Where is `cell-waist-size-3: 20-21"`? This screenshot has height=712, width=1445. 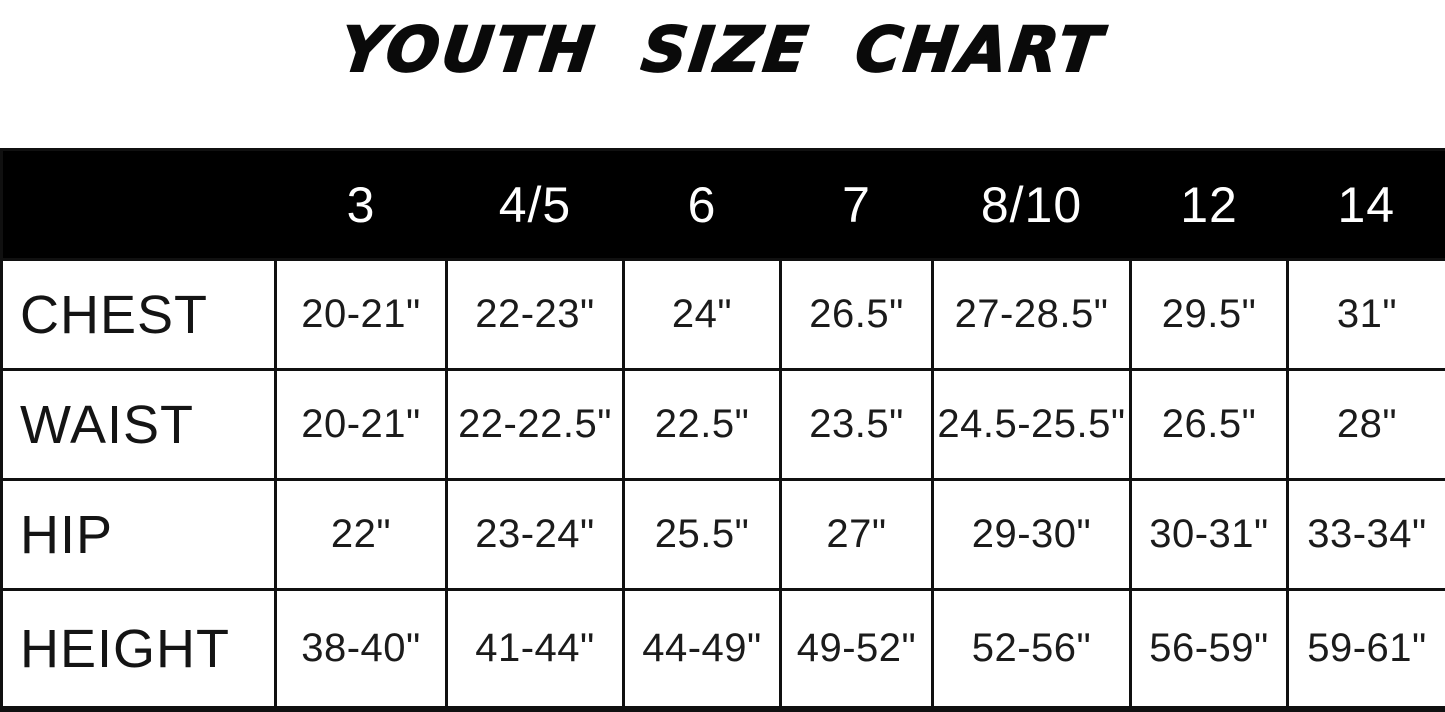 cell-waist-size-3: 20-21" is located at coordinates (361, 424).